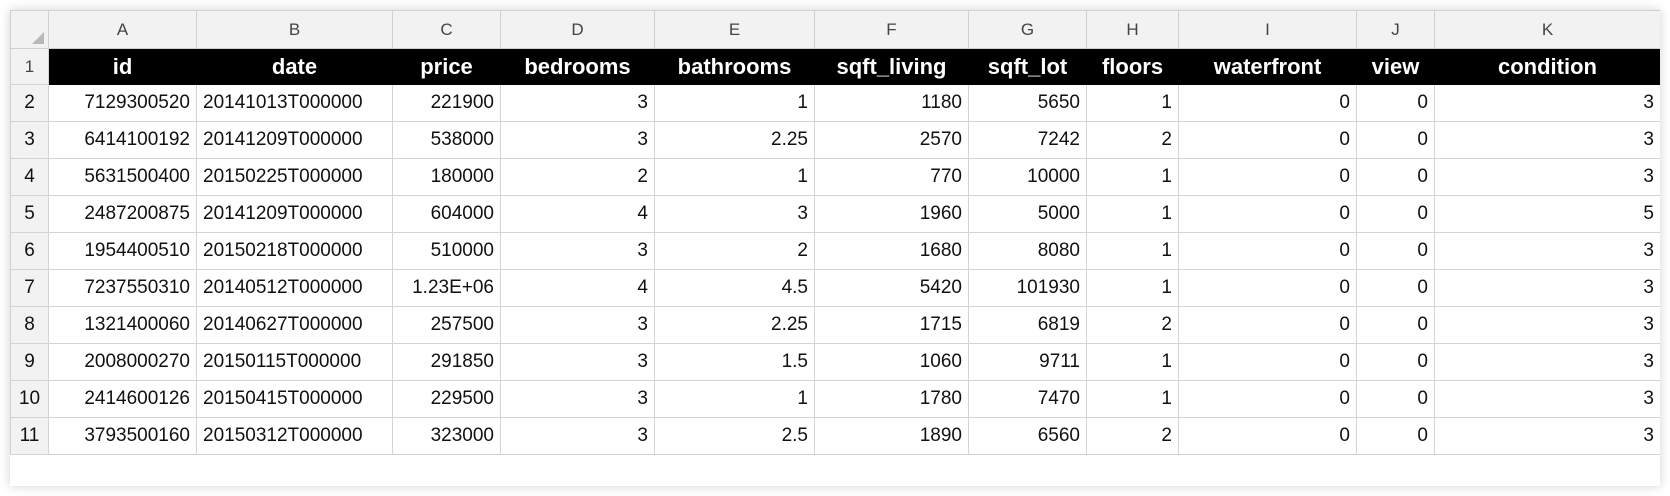 The image size is (1670, 496). Describe the element at coordinates (1027, 103) in the screenshot. I see `cell: 5650` at that location.